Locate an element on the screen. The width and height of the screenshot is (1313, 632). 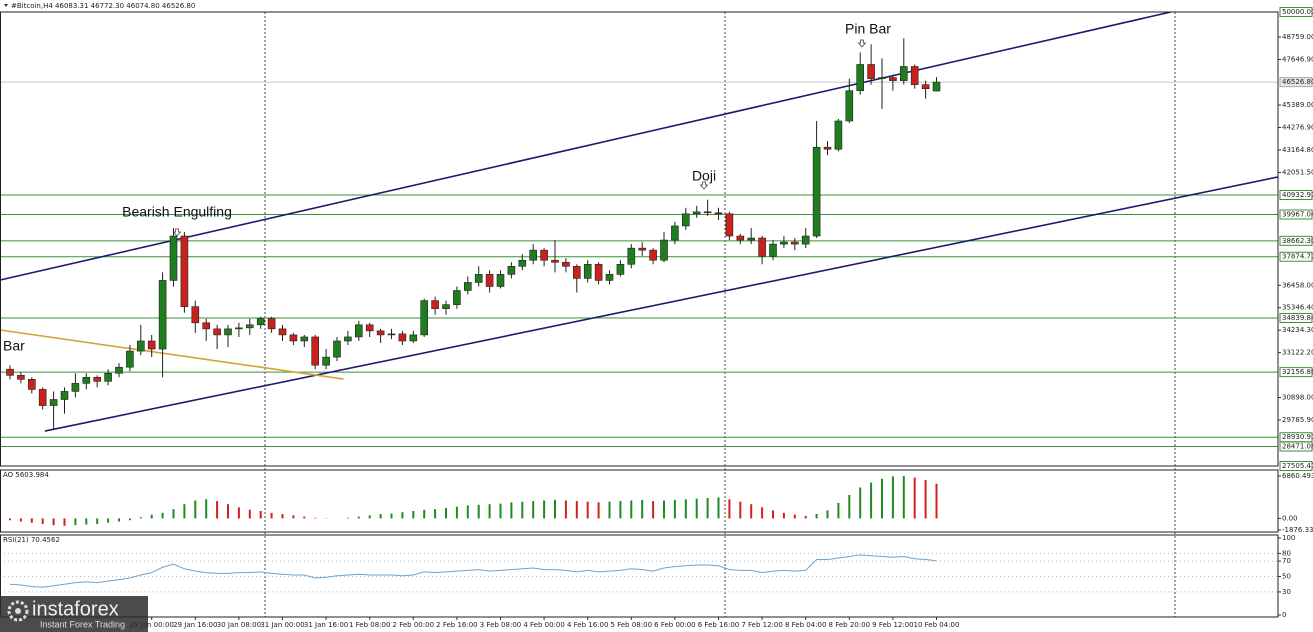
x-tick-label: 2 Feb 16:00 is located at coordinates (456, 625).